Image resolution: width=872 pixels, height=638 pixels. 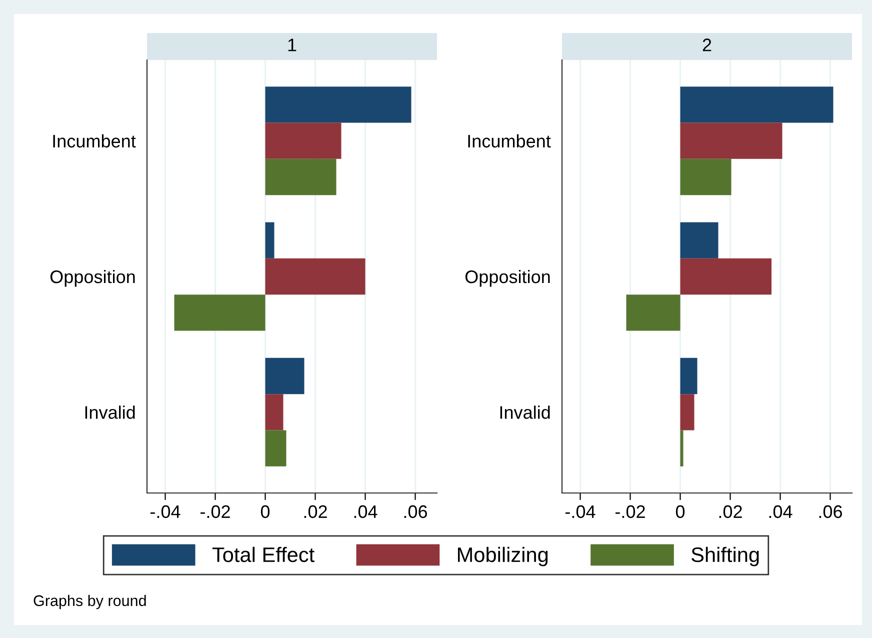 I want to click on chart-title: 2, so click(x=707, y=45).